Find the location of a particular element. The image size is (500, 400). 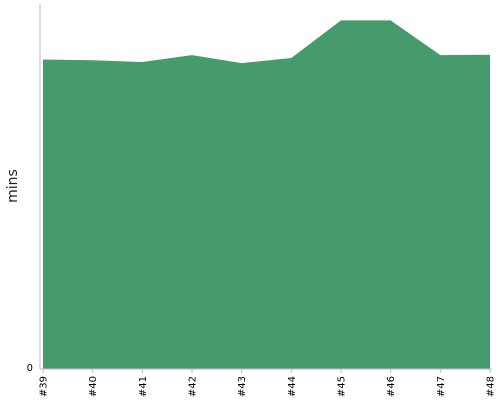

x-tick-label: #43 is located at coordinates (242, 386).